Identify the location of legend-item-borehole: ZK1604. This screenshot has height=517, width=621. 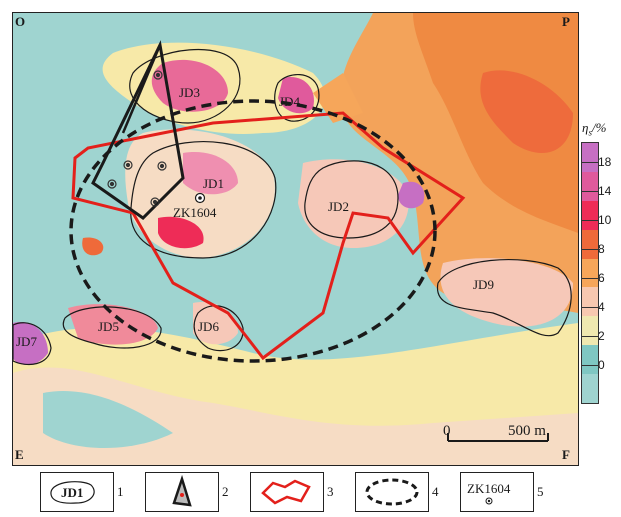
(497, 492).